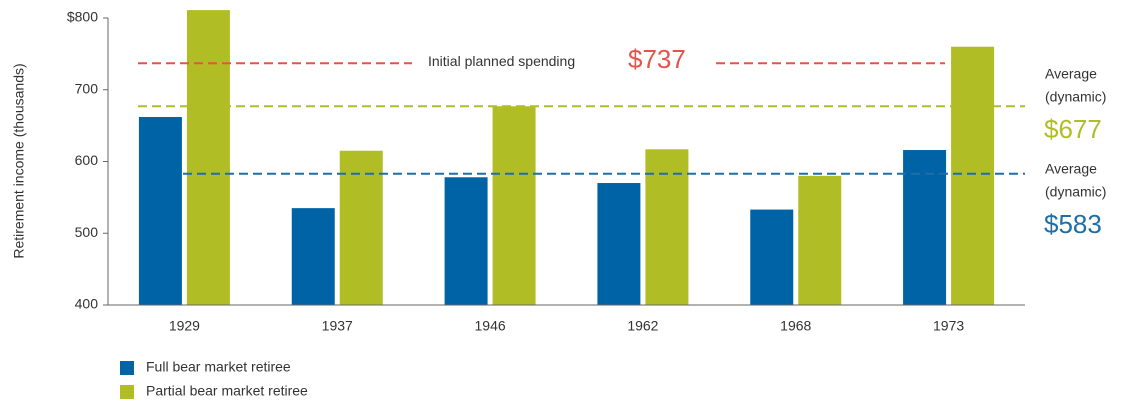 This screenshot has height=405, width=1130. Describe the element at coordinates (218, 367) in the screenshot. I see `legend-label: Full bear market retiree` at that location.